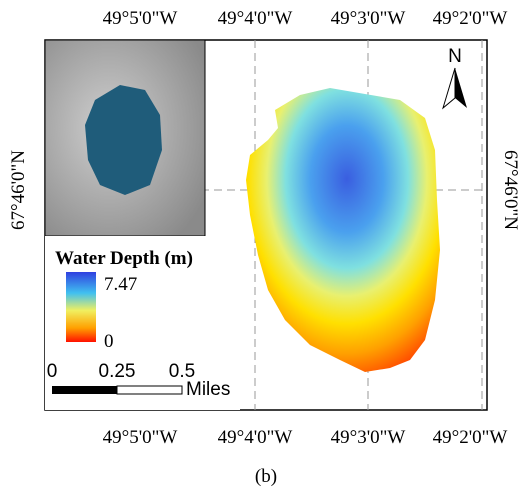 This screenshot has width=532, height=495. What do you see at coordinates (208, 389) in the screenshot?
I see `scale-unit: Miles` at bounding box center [208, 389].